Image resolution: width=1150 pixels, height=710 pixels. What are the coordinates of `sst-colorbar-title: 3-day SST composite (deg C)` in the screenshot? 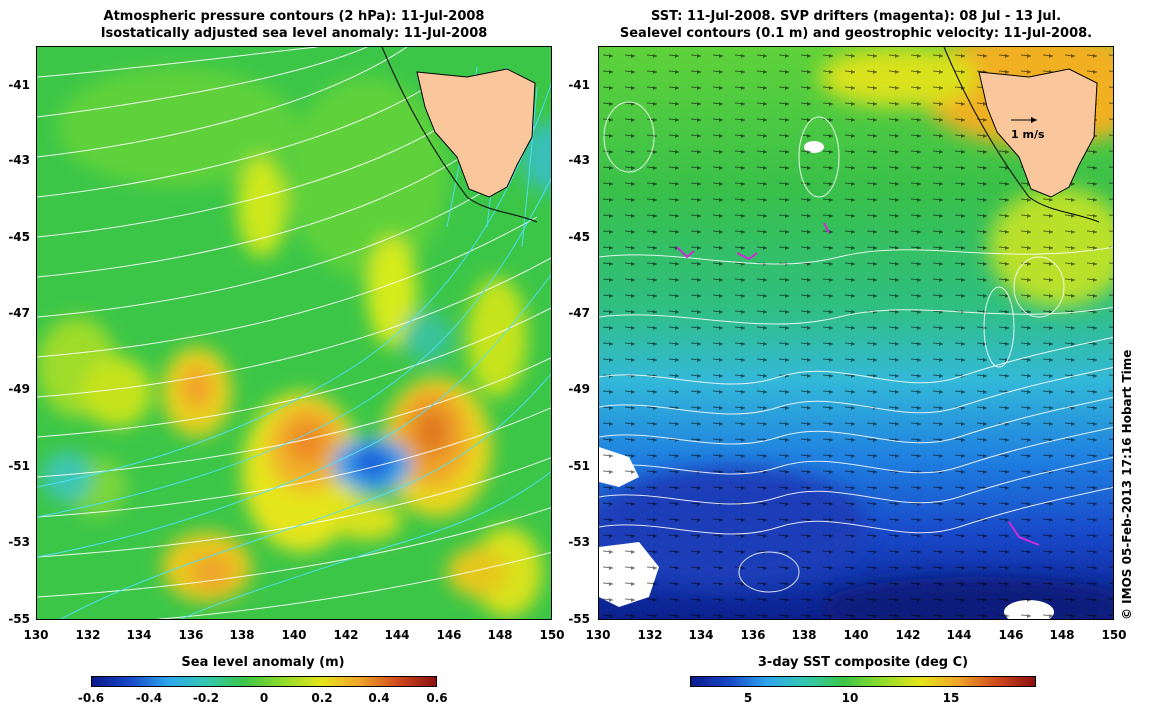 It's located at (863, 662).